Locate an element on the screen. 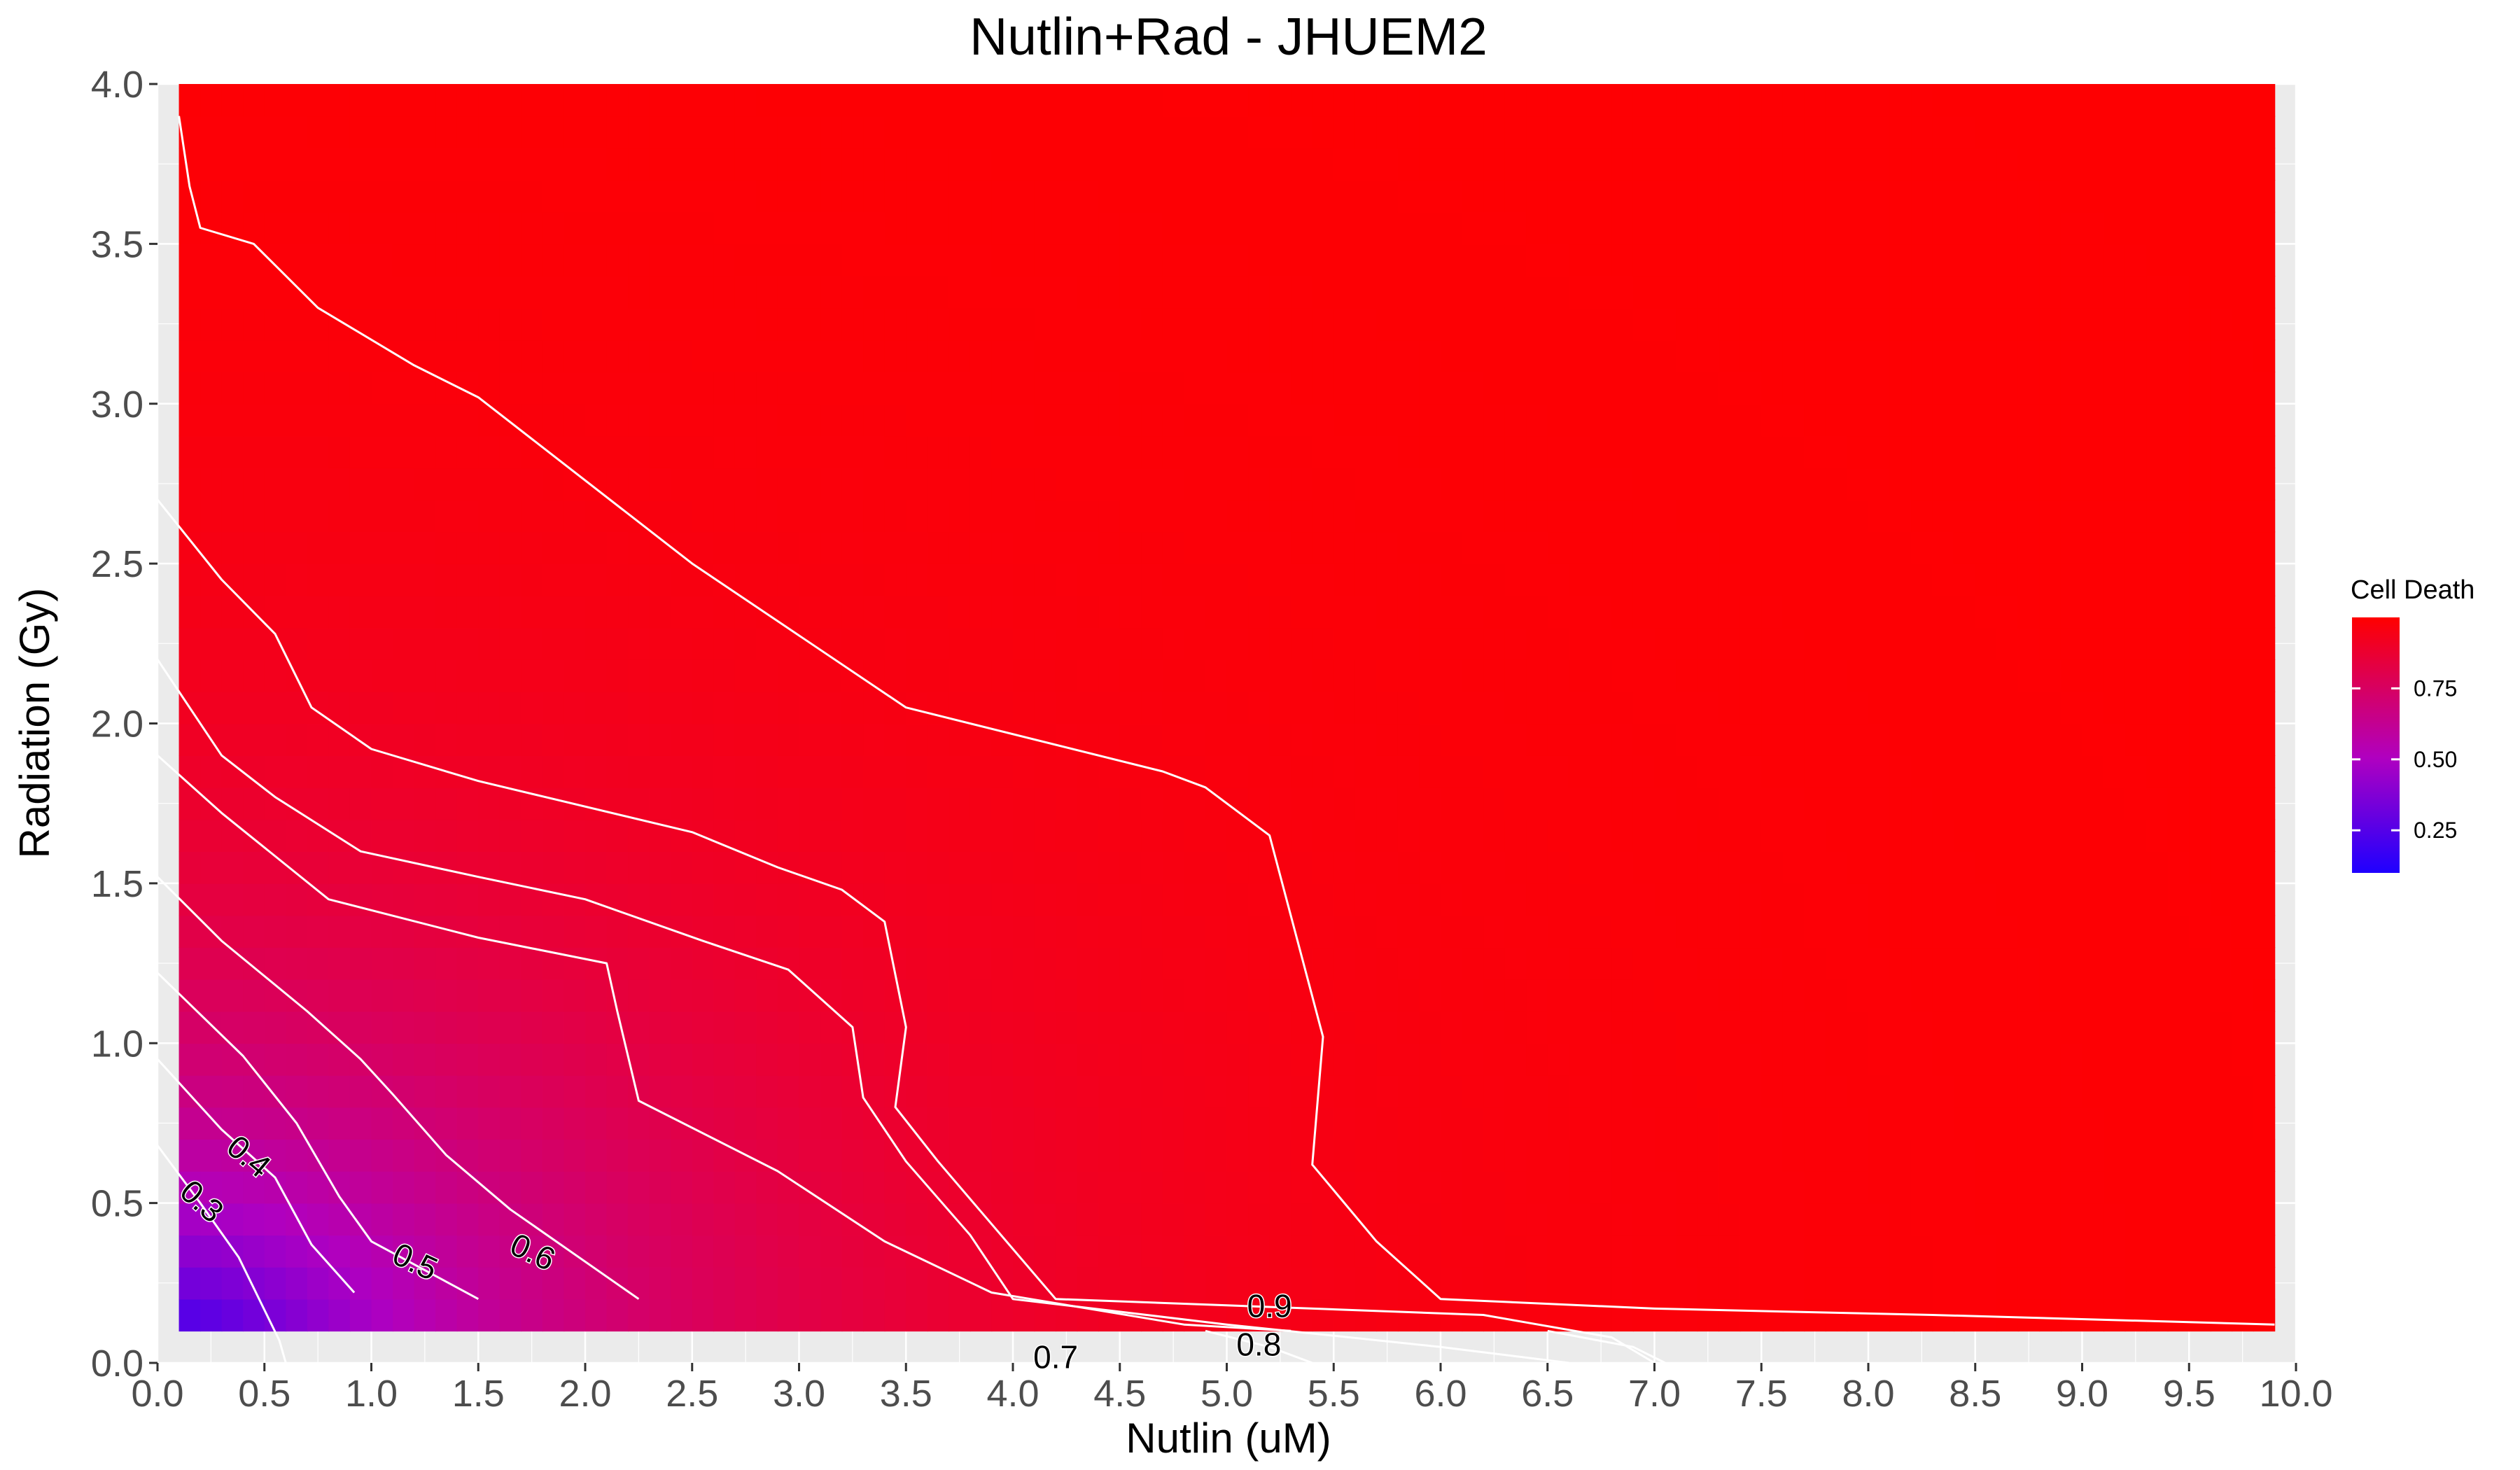  legend-colorbar is located at coordinates (2376, 745).